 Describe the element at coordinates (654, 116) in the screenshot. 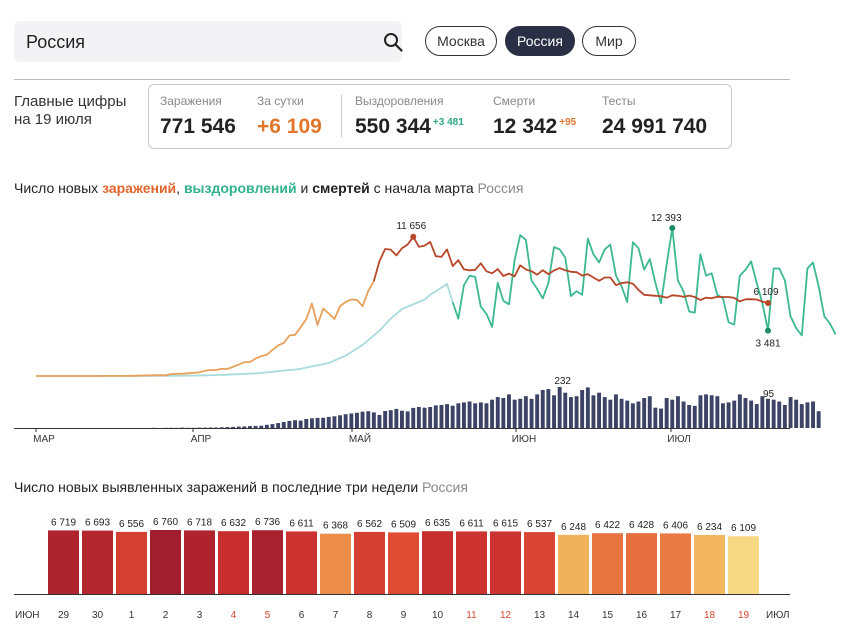

I see `stat-tests: Тесты 24 991 740` at that location.